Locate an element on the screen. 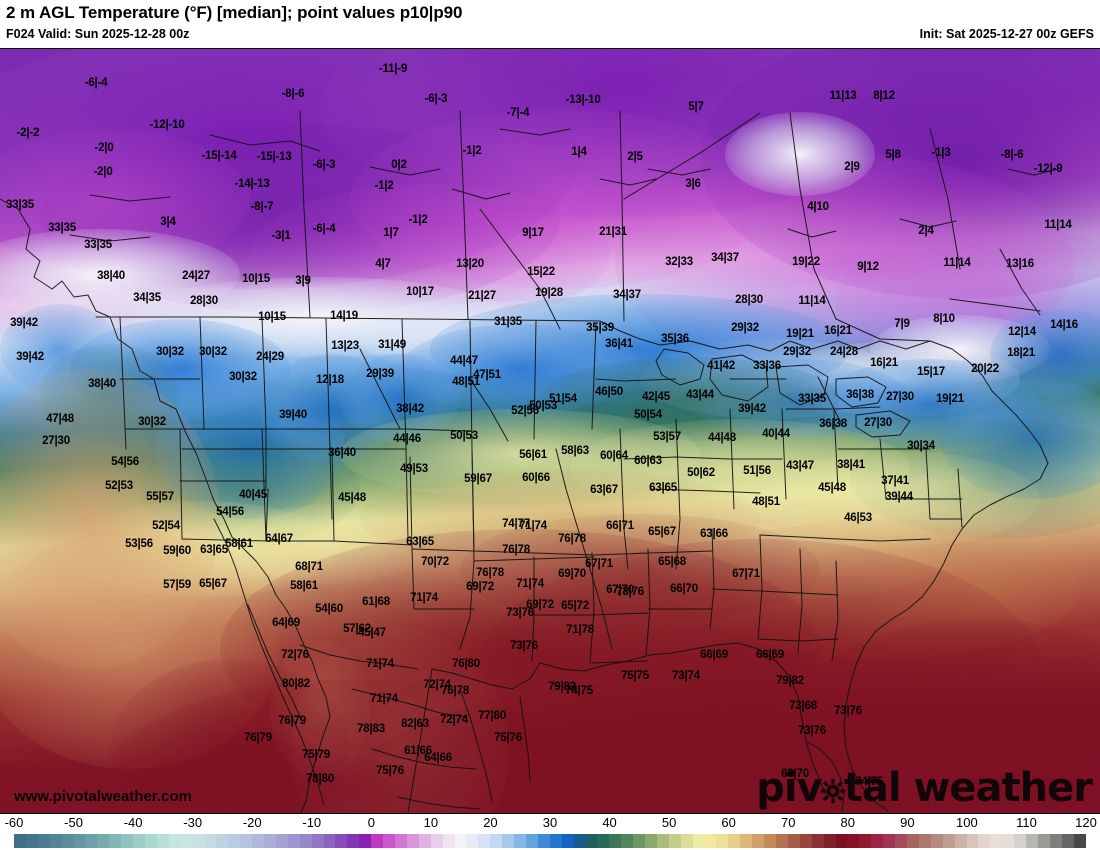  point-value-label: -13|-10 is located at coordinates (583, 100).